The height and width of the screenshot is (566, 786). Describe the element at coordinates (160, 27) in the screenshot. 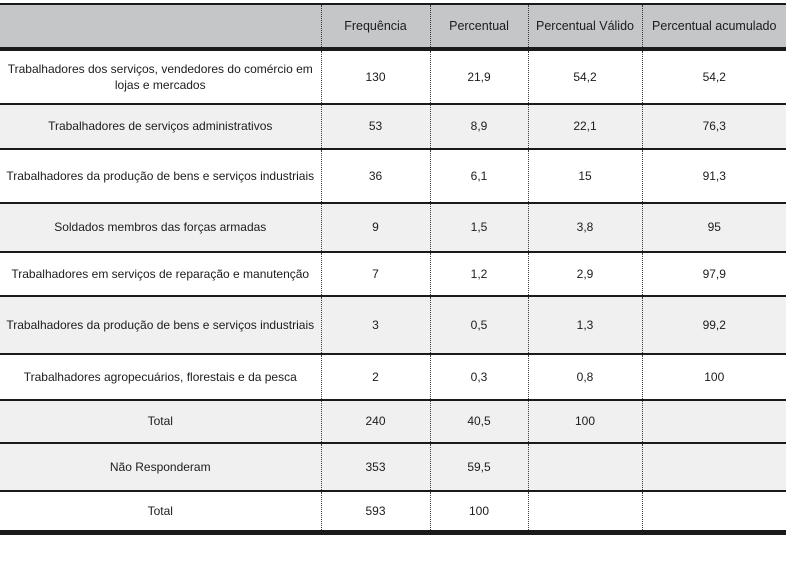

I see `row-label-column-header` at that location.